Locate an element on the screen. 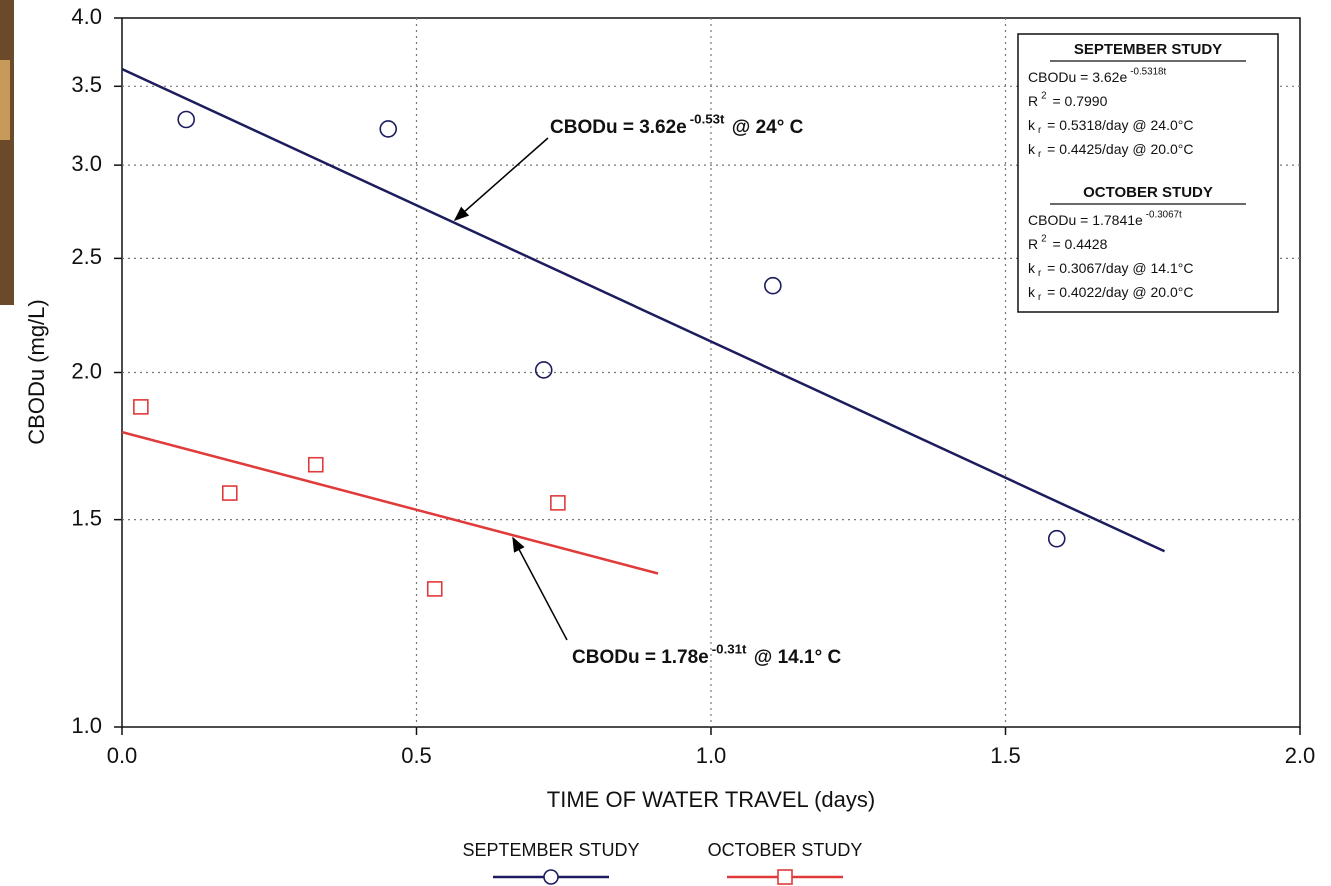 This screenshot has height=886, width=1331. text-part: = 0.4425/day @ 20.0°C is located at coordinates (1118, 149).